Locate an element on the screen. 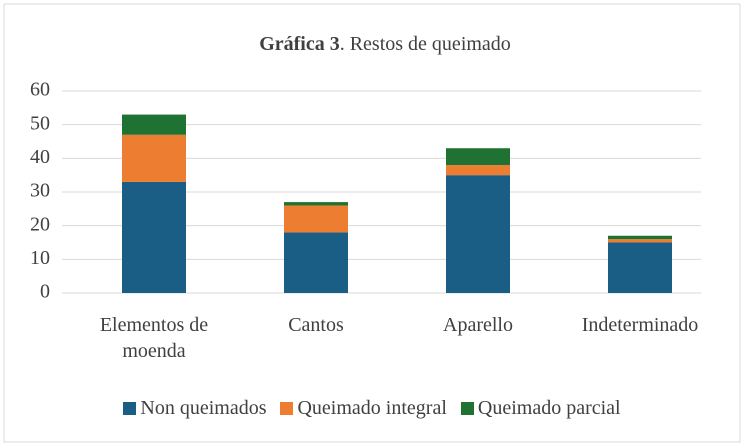 The width and height of the screenshot is (744, 446). legend-item: Queimado parcial is located at coordinates (540, 408).